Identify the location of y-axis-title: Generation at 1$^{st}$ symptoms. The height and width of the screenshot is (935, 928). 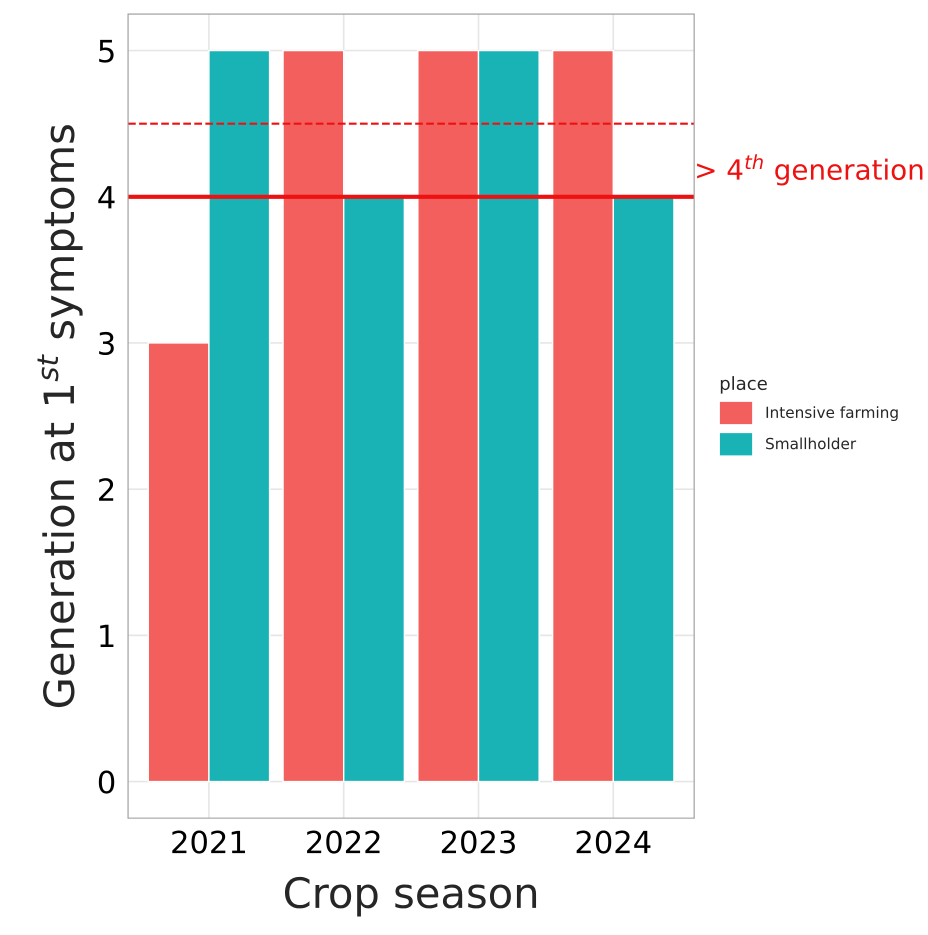
(60, 416).